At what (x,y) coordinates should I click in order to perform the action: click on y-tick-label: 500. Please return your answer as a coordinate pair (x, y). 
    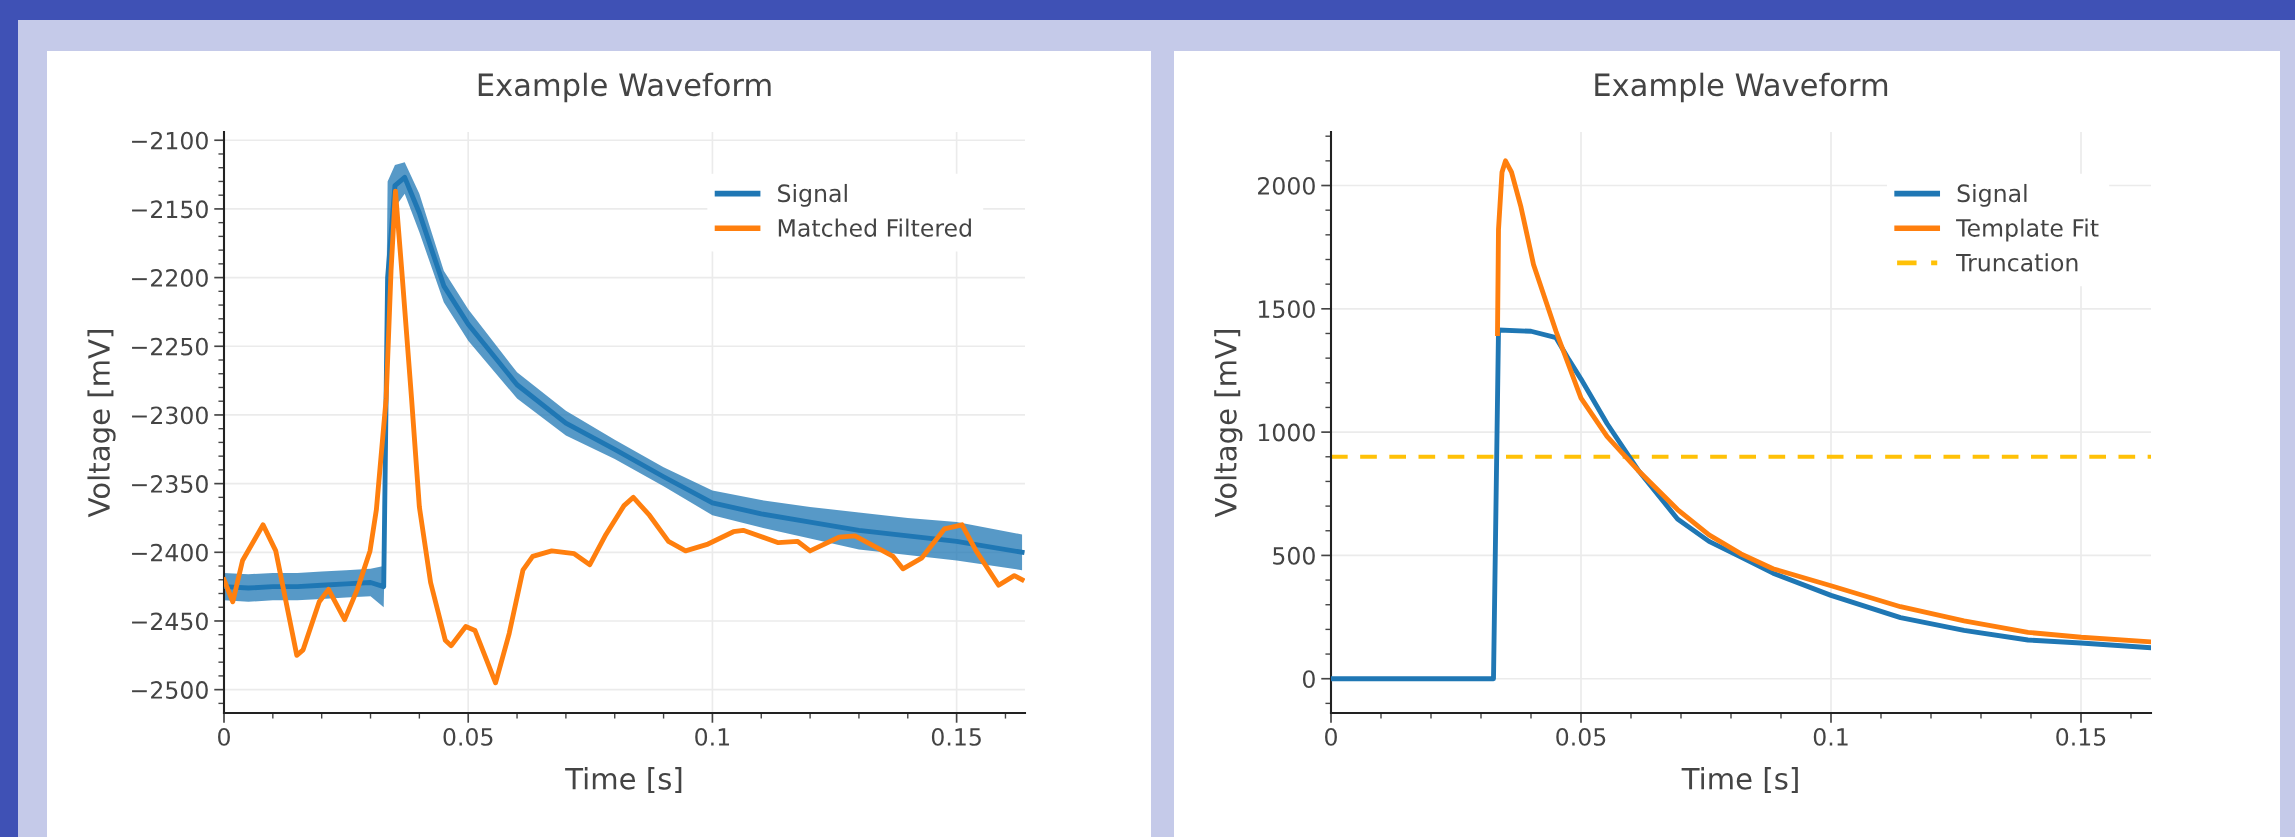
    Looking at the image, I should click on (1294, 555).